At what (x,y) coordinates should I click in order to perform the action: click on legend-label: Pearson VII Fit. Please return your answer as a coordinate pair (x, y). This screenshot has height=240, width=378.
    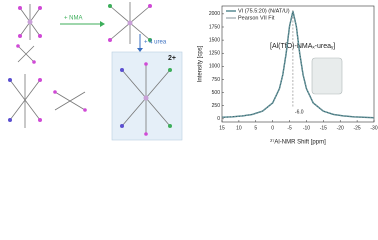
    Looking at the image, I should click on (256, 18).